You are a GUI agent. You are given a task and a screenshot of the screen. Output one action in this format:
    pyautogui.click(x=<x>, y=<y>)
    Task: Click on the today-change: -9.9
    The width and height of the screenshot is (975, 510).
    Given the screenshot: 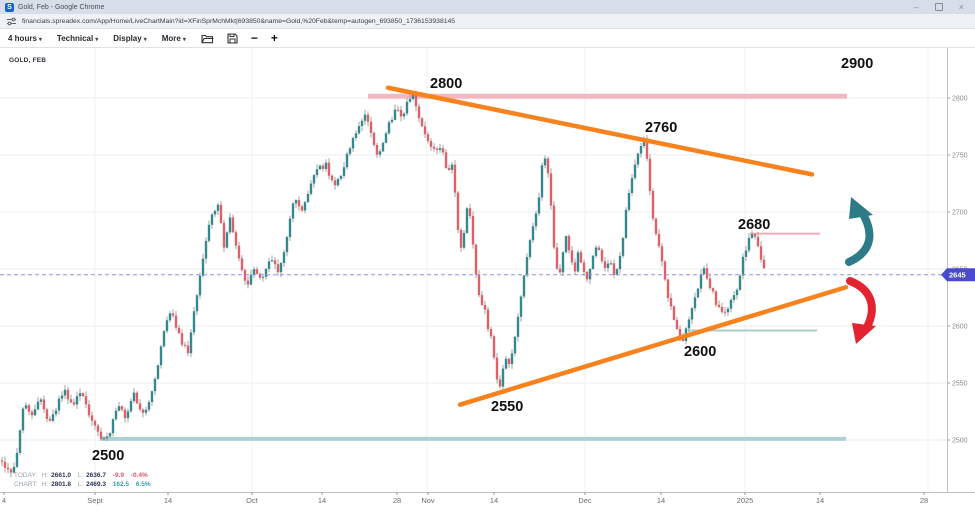 What is the action you would take?
    pyautogui.click(x=118, y=475)
    